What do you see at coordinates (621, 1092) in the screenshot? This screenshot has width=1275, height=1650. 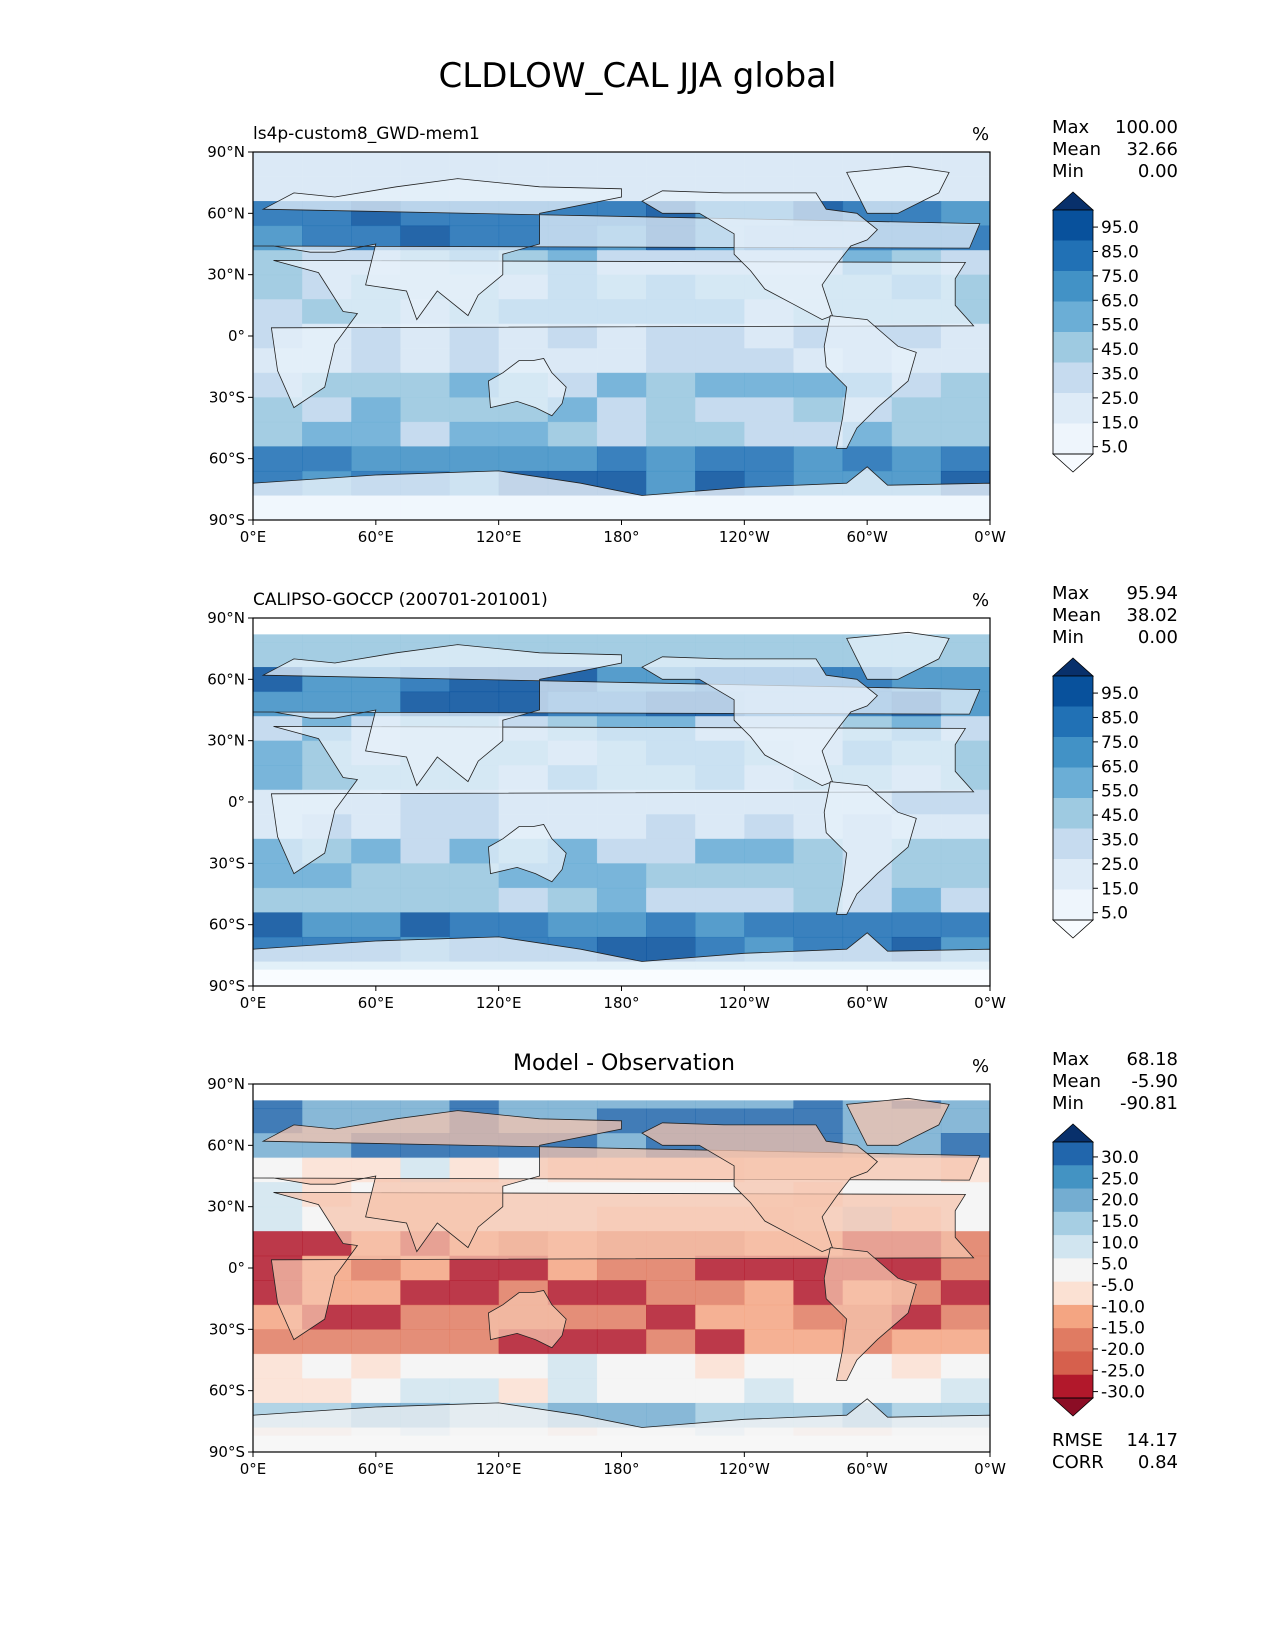 I see `no-data-band` at bounding box center [621, 1092].